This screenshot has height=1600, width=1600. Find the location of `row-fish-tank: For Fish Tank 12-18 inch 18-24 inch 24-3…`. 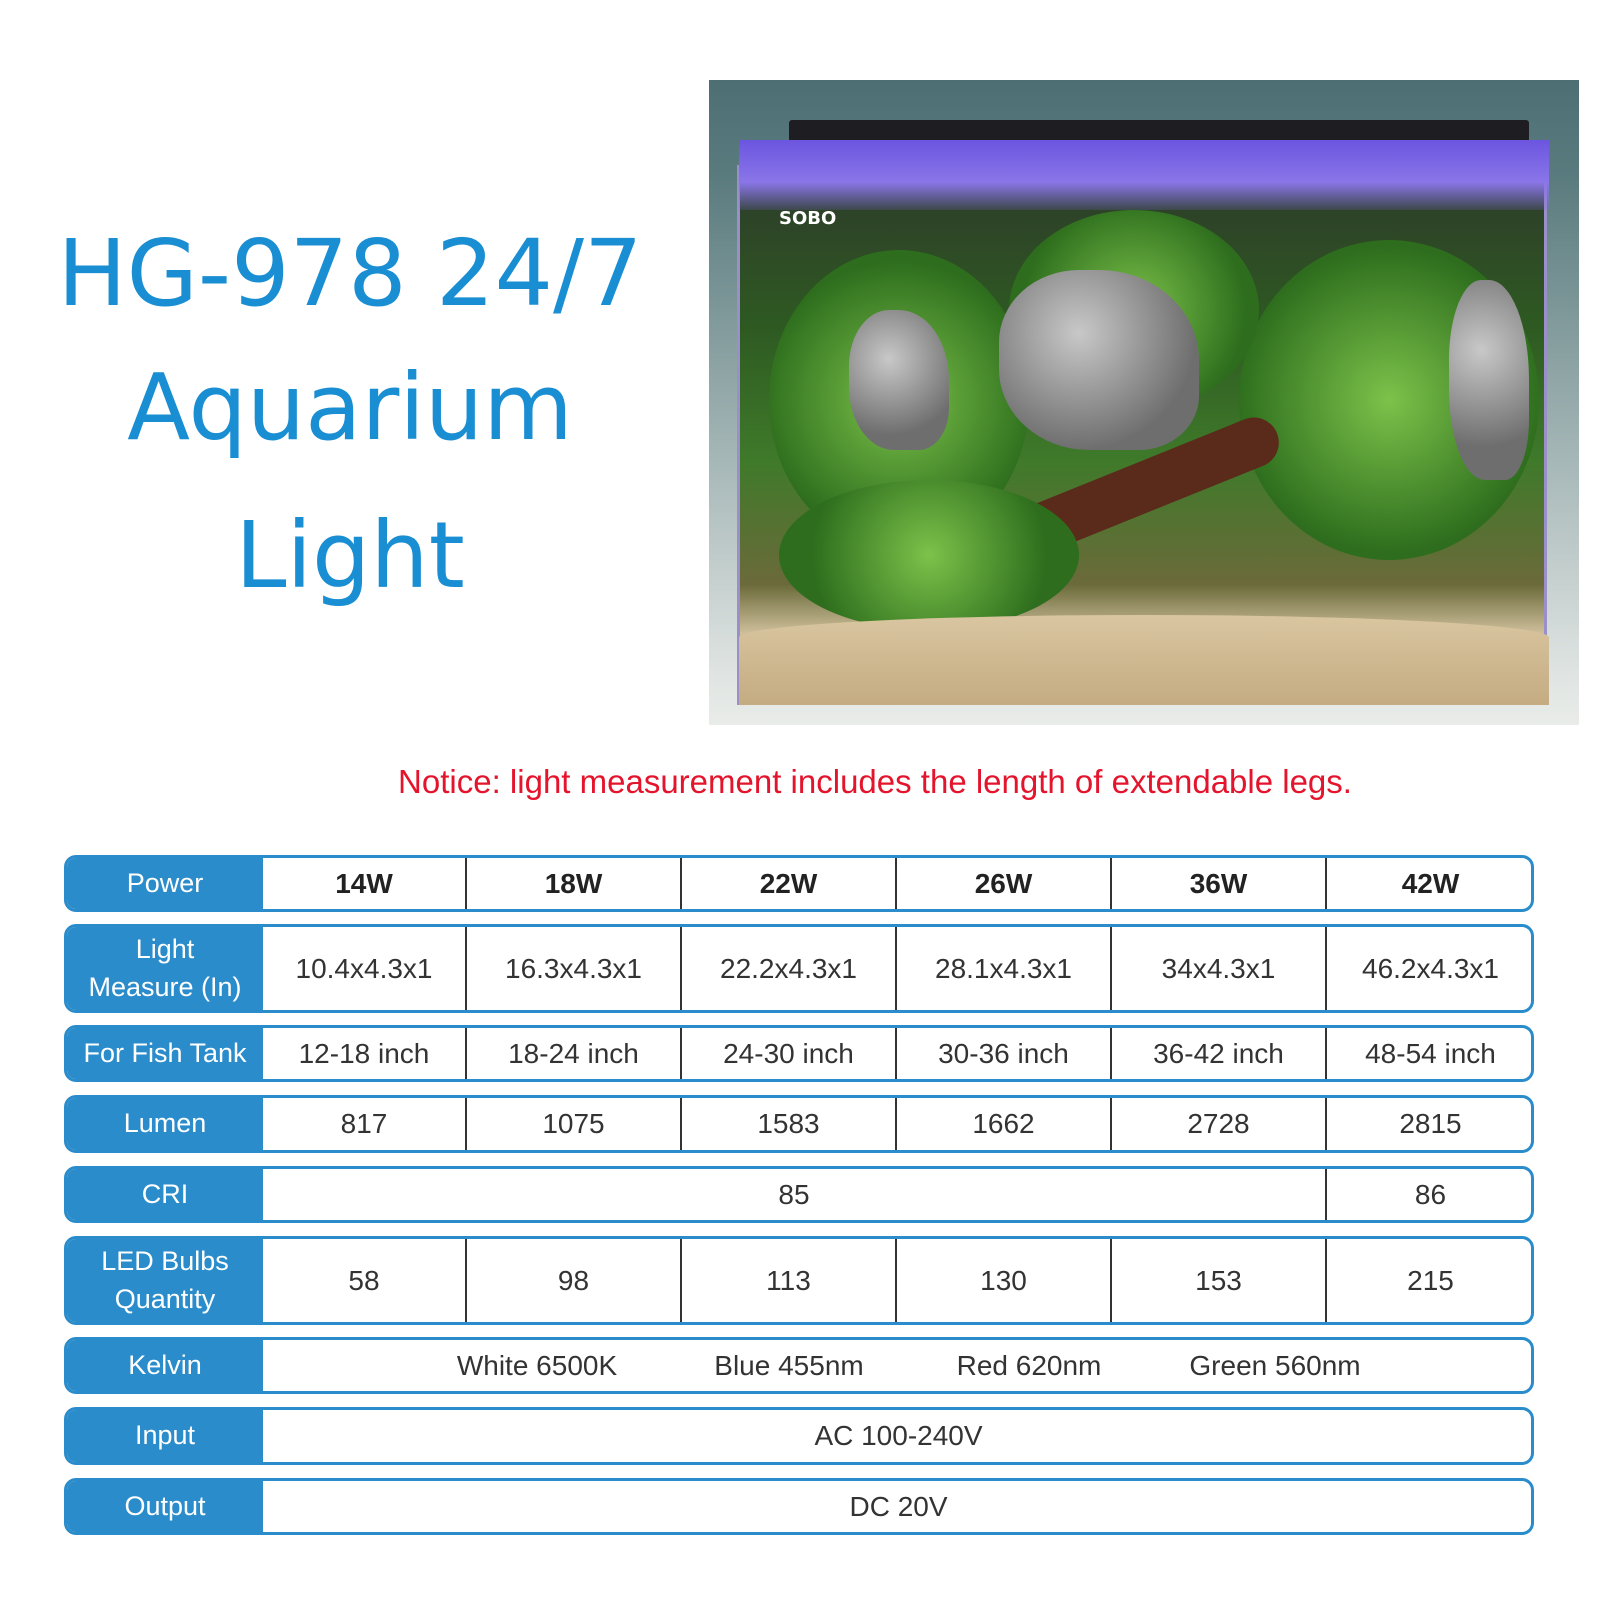

row-fish-tank: For Fish Tank 12-18 inch 18-24 inch 24-3… is located at coordinates (799, 1053).